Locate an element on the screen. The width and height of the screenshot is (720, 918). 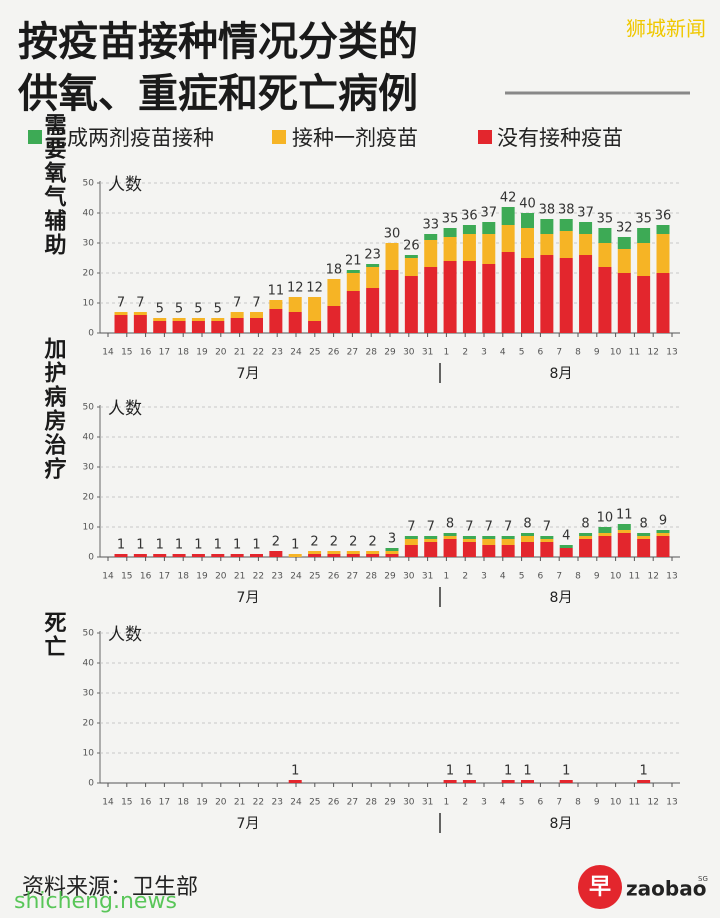
x-tick-label: 22 is located at coordinates (258, 577).